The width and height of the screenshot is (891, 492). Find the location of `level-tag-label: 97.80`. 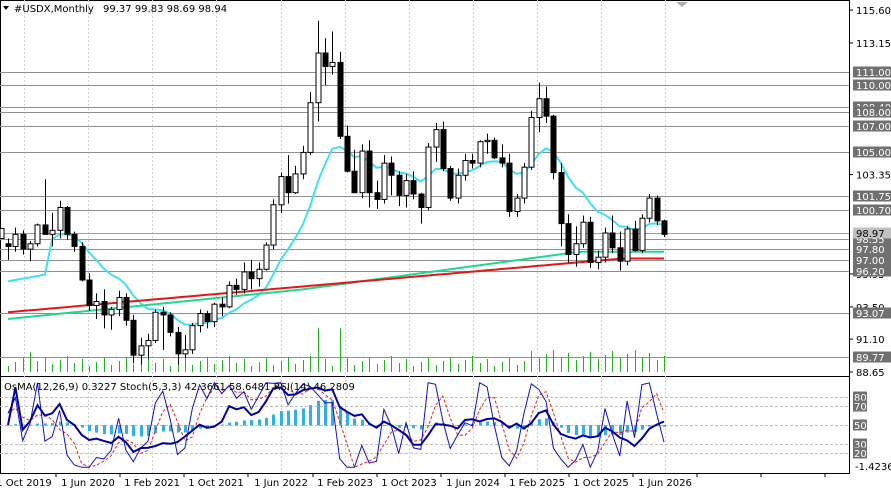

level-tag-label: 97.80 is located at coordinates (870, 250).